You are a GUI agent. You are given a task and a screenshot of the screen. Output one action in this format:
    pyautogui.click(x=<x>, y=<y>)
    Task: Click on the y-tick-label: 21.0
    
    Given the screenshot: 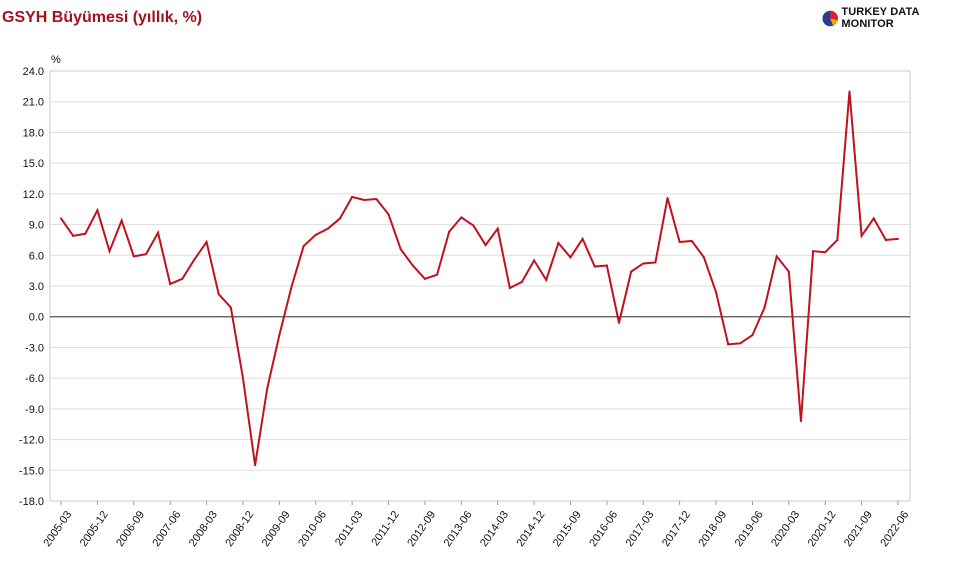 What is the action you would take?
    pyautogui.click(x=33, y=103)
    